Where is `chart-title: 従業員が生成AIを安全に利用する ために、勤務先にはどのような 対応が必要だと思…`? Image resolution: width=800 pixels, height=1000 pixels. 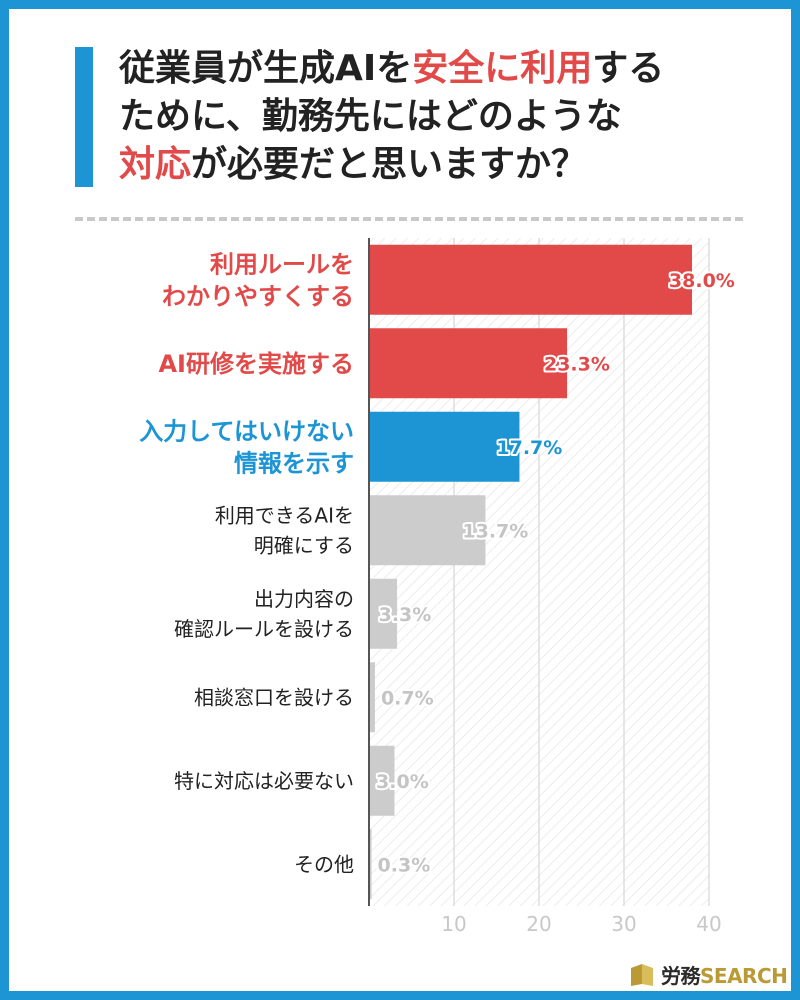
chart-title: 従業員が生成AIを安全に利用する ために、勤務先にはどのような 対応が必要だと思… is located at coordinates (439, 117).